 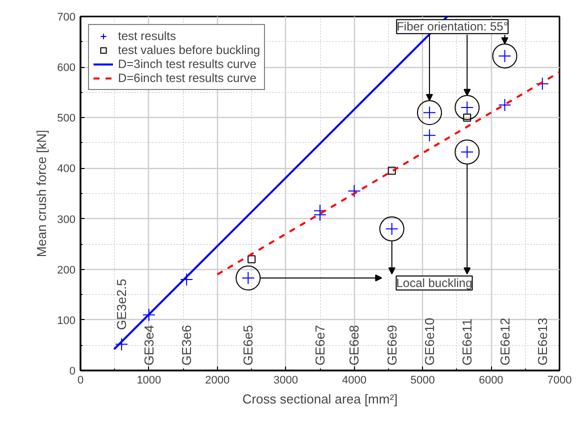 What do you see at coordinates (66, 320) in the screenshot?
I see `y-tick-label: 100` at bounding box center [66, 320].